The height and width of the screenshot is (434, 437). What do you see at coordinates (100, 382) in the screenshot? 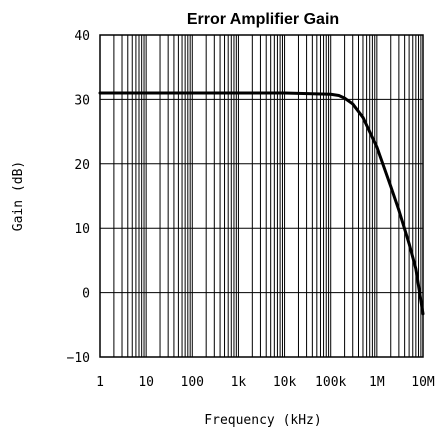
I see `x-tick-label: 1` at bounding box center [100, 382].